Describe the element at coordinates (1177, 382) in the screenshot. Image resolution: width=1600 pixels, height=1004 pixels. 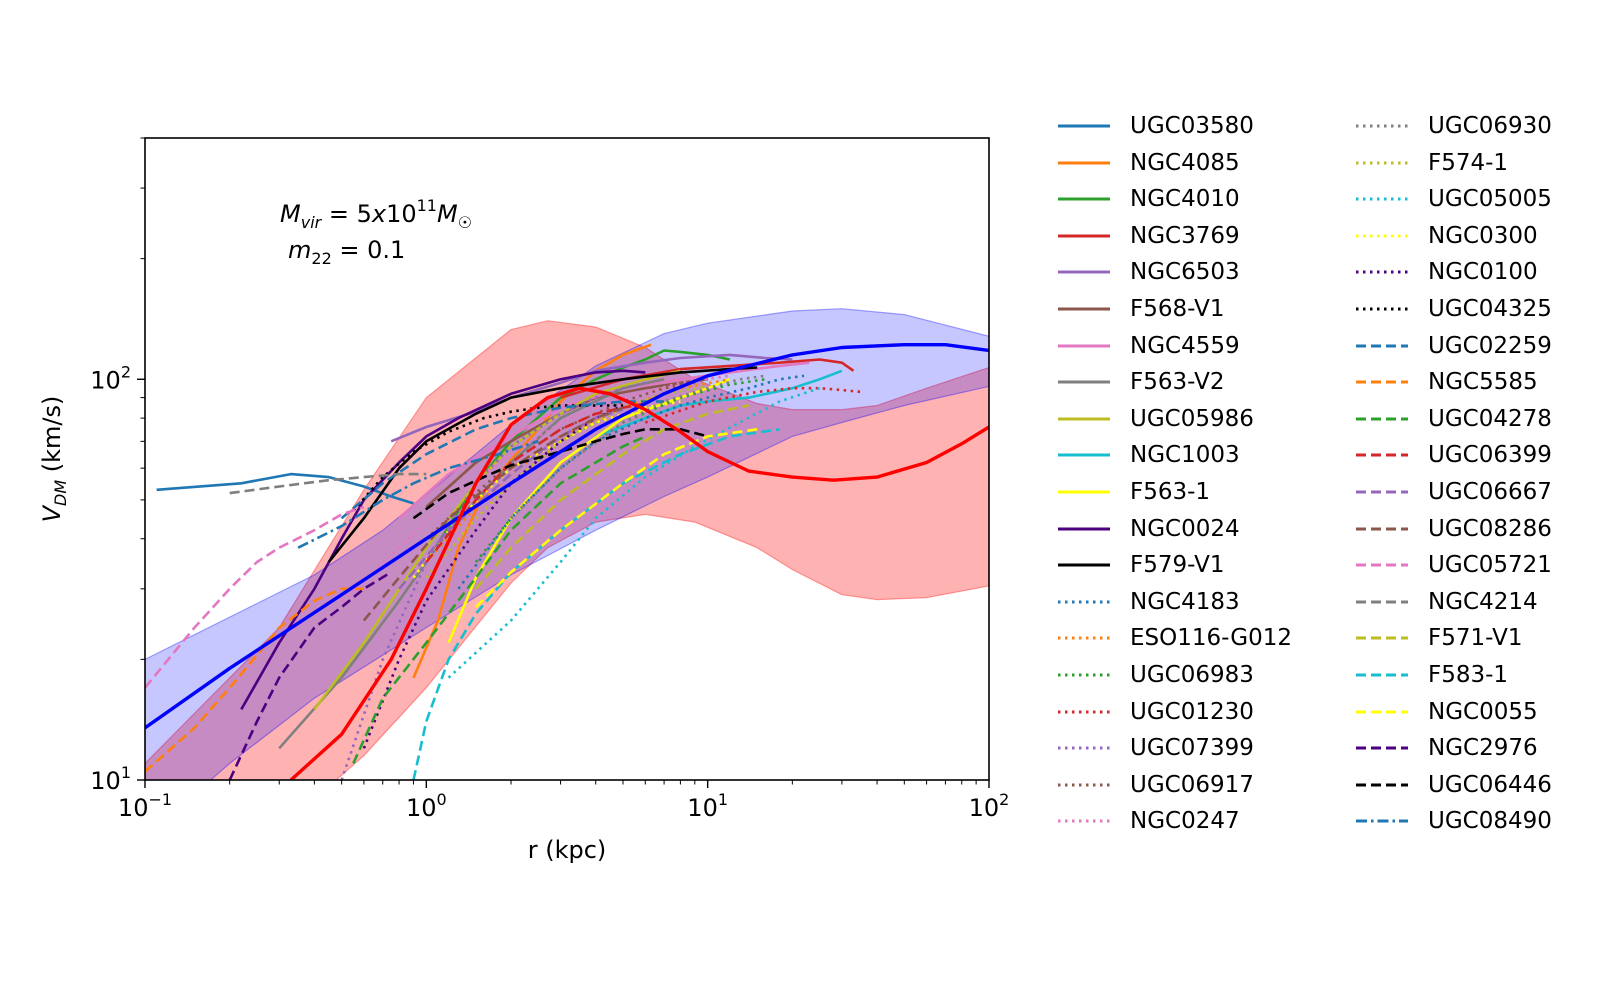
I see `legend-label: F563-V2` at that location.